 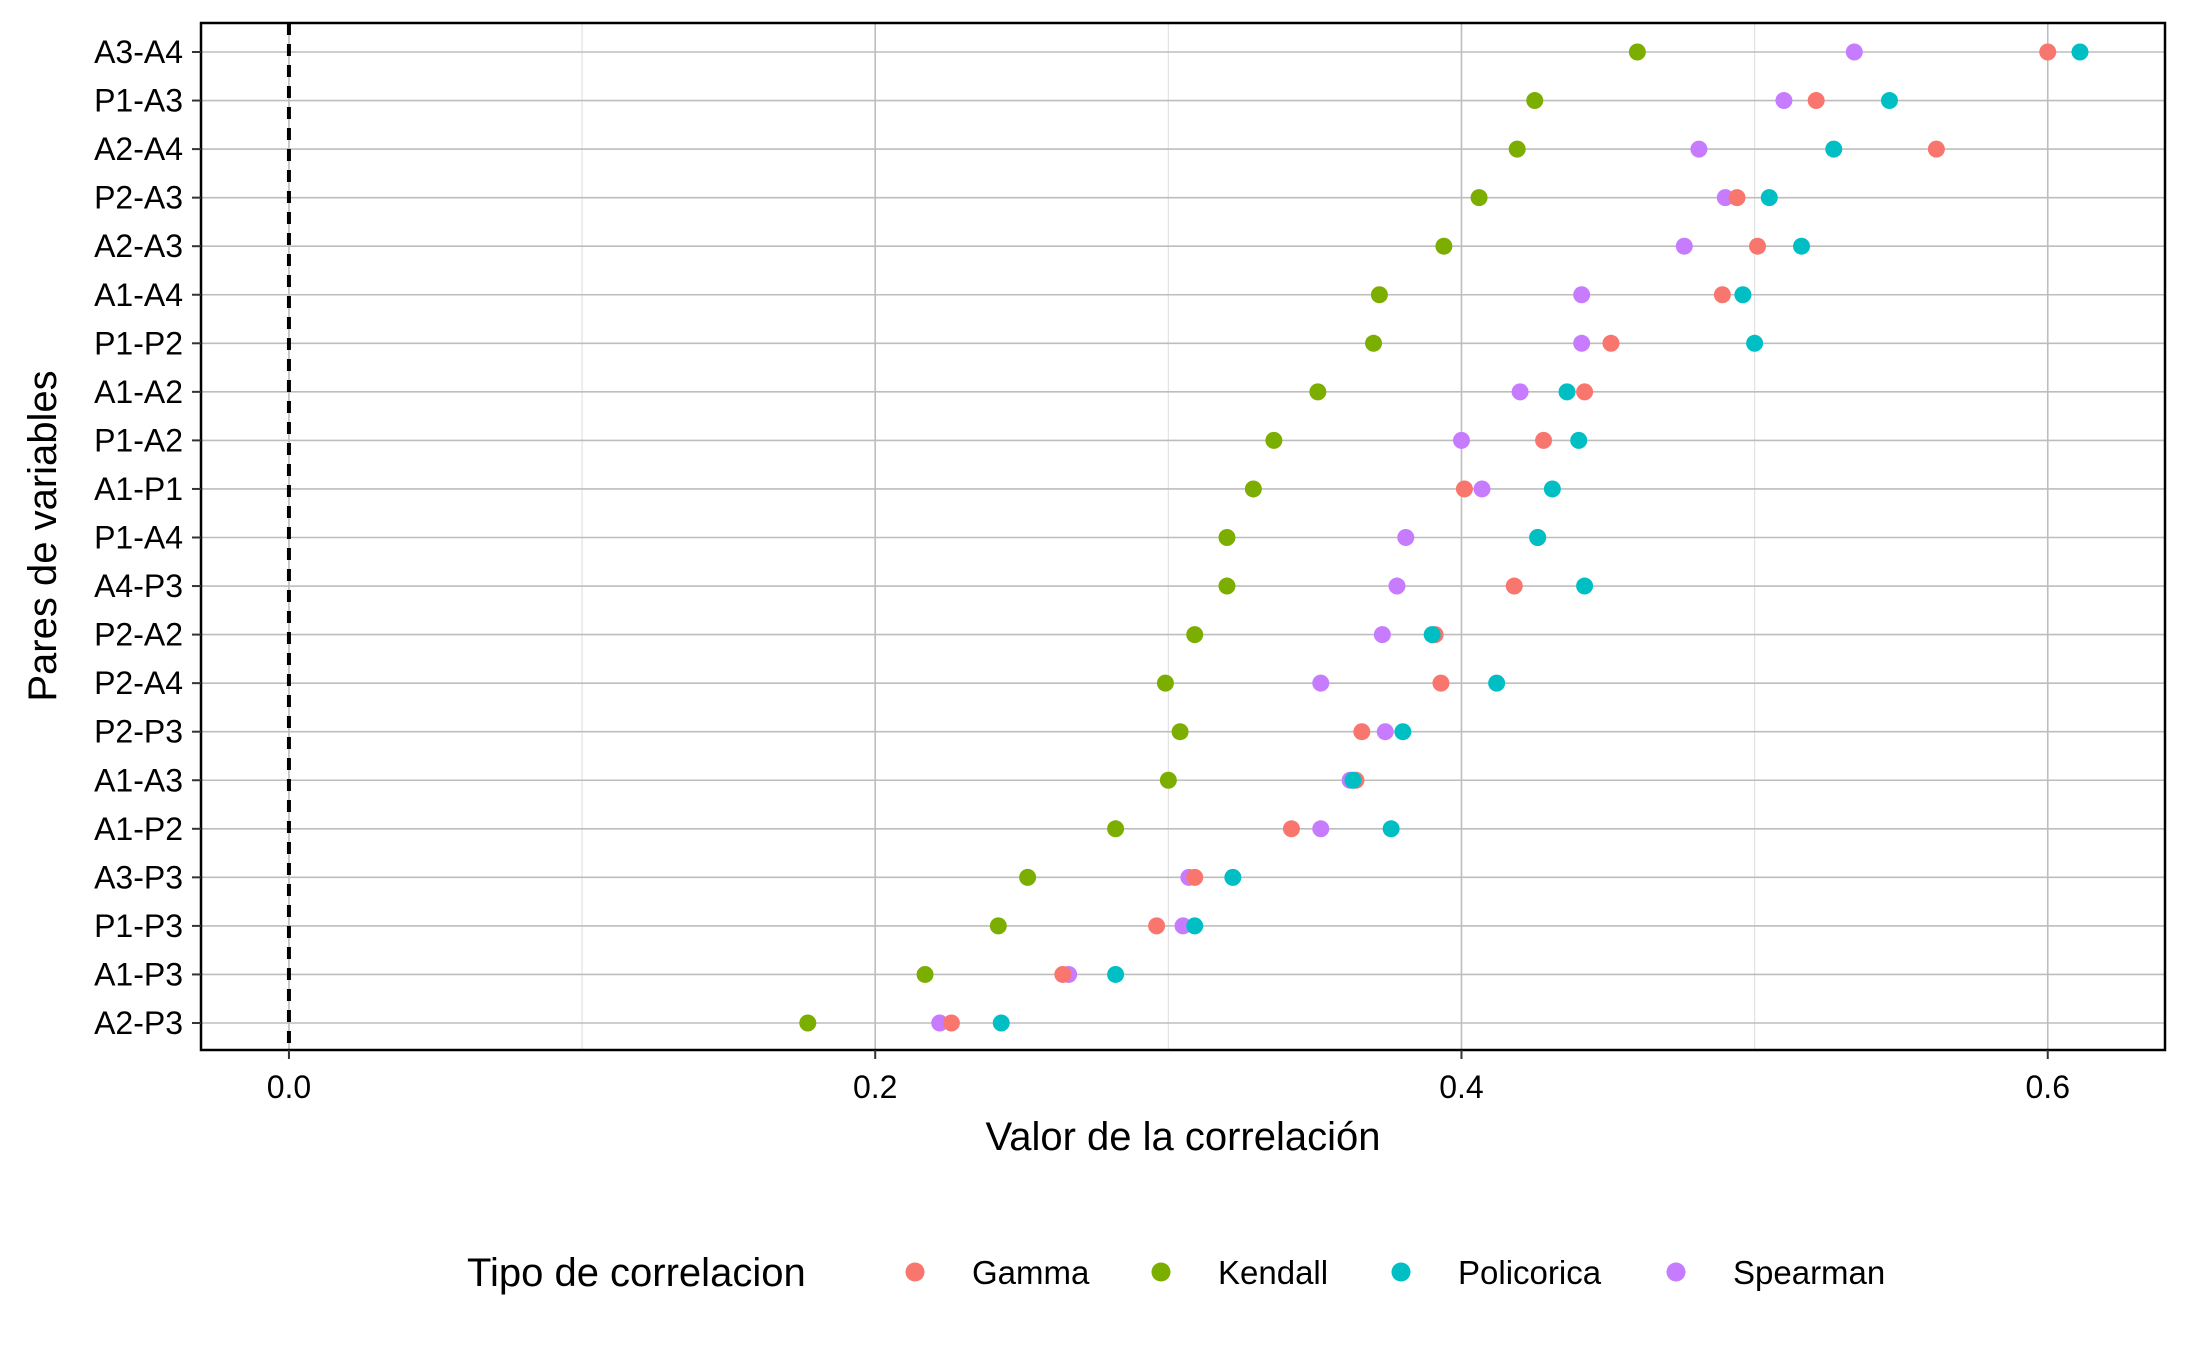 I want to click on legend-key-gamma, so click(x=915, y=1272).